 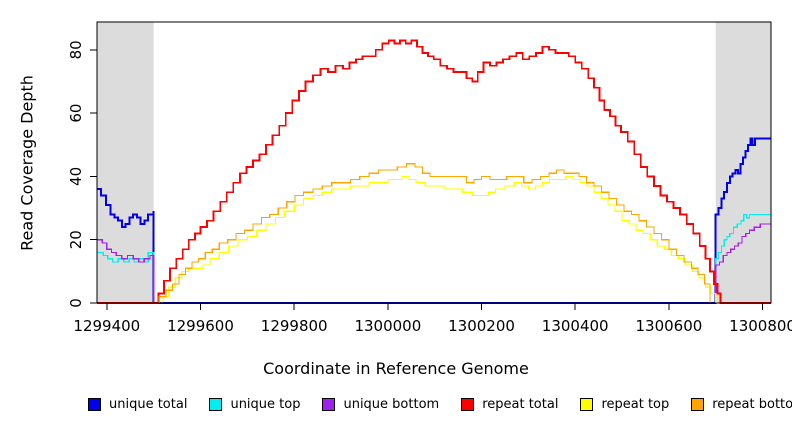 I want to click on legend-item-unique-total: unique total, so click(x=137, y=404).